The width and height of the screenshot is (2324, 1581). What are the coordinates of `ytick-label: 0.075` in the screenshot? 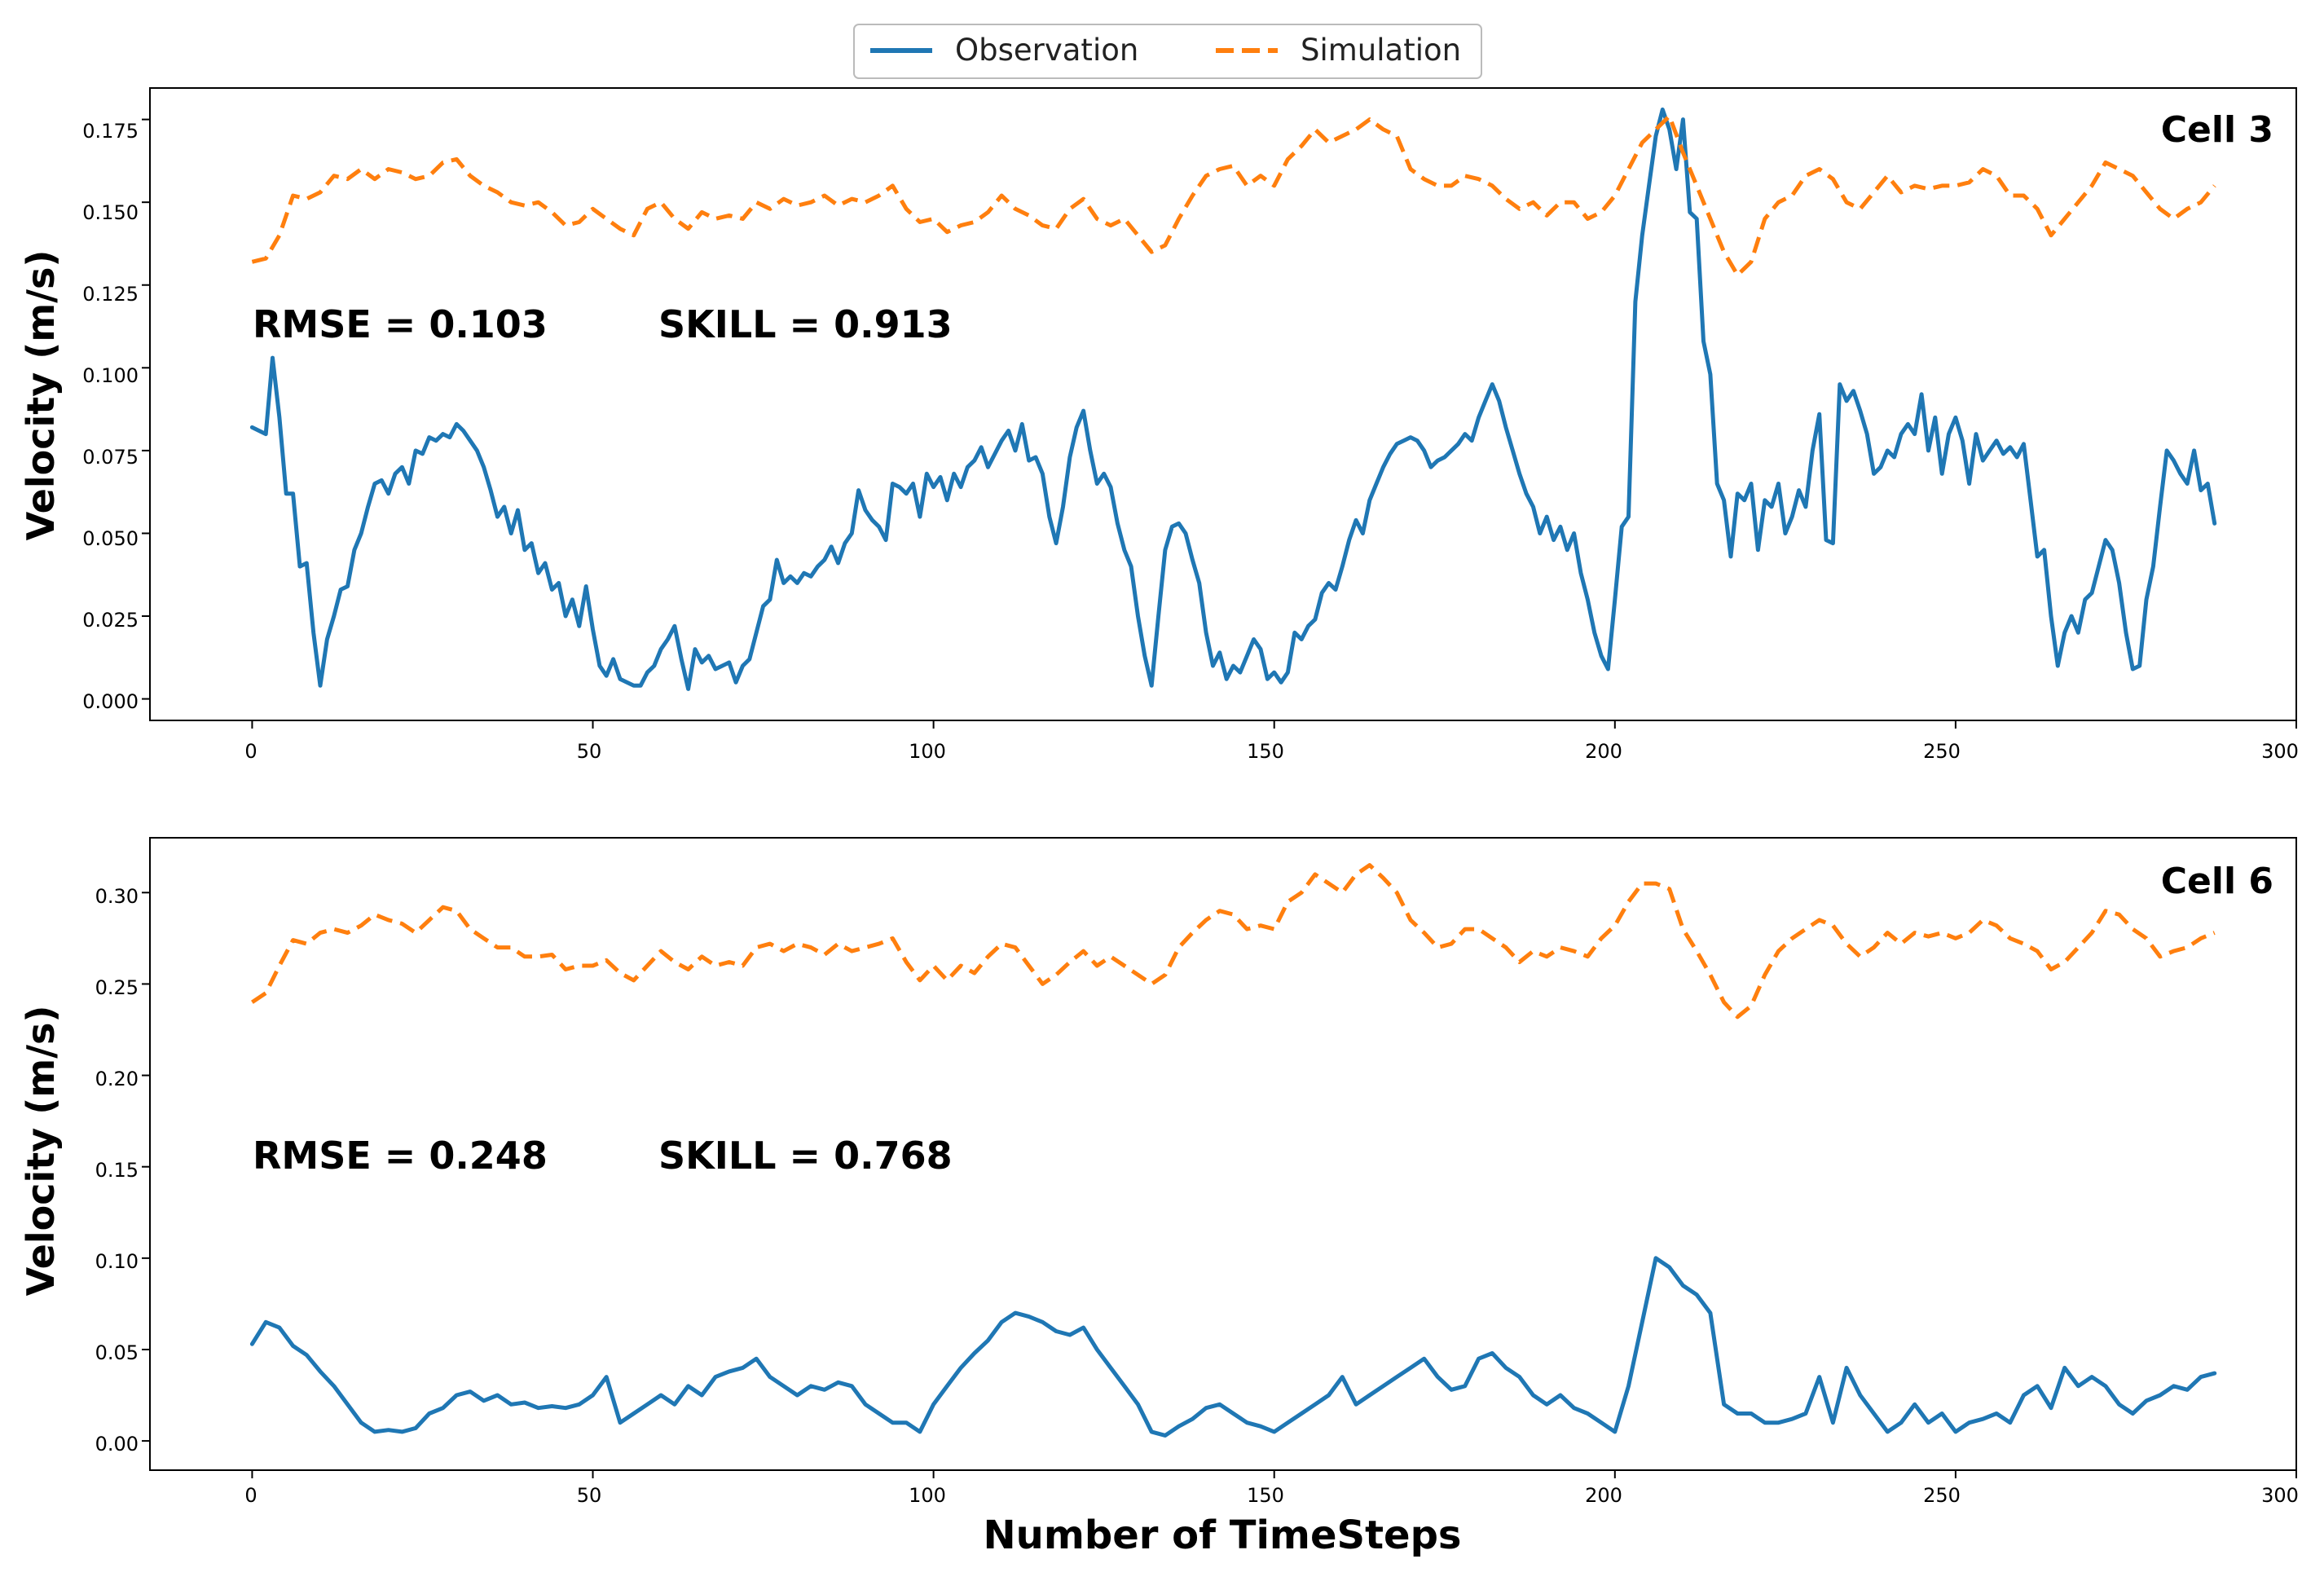 It's located at (111, 457).